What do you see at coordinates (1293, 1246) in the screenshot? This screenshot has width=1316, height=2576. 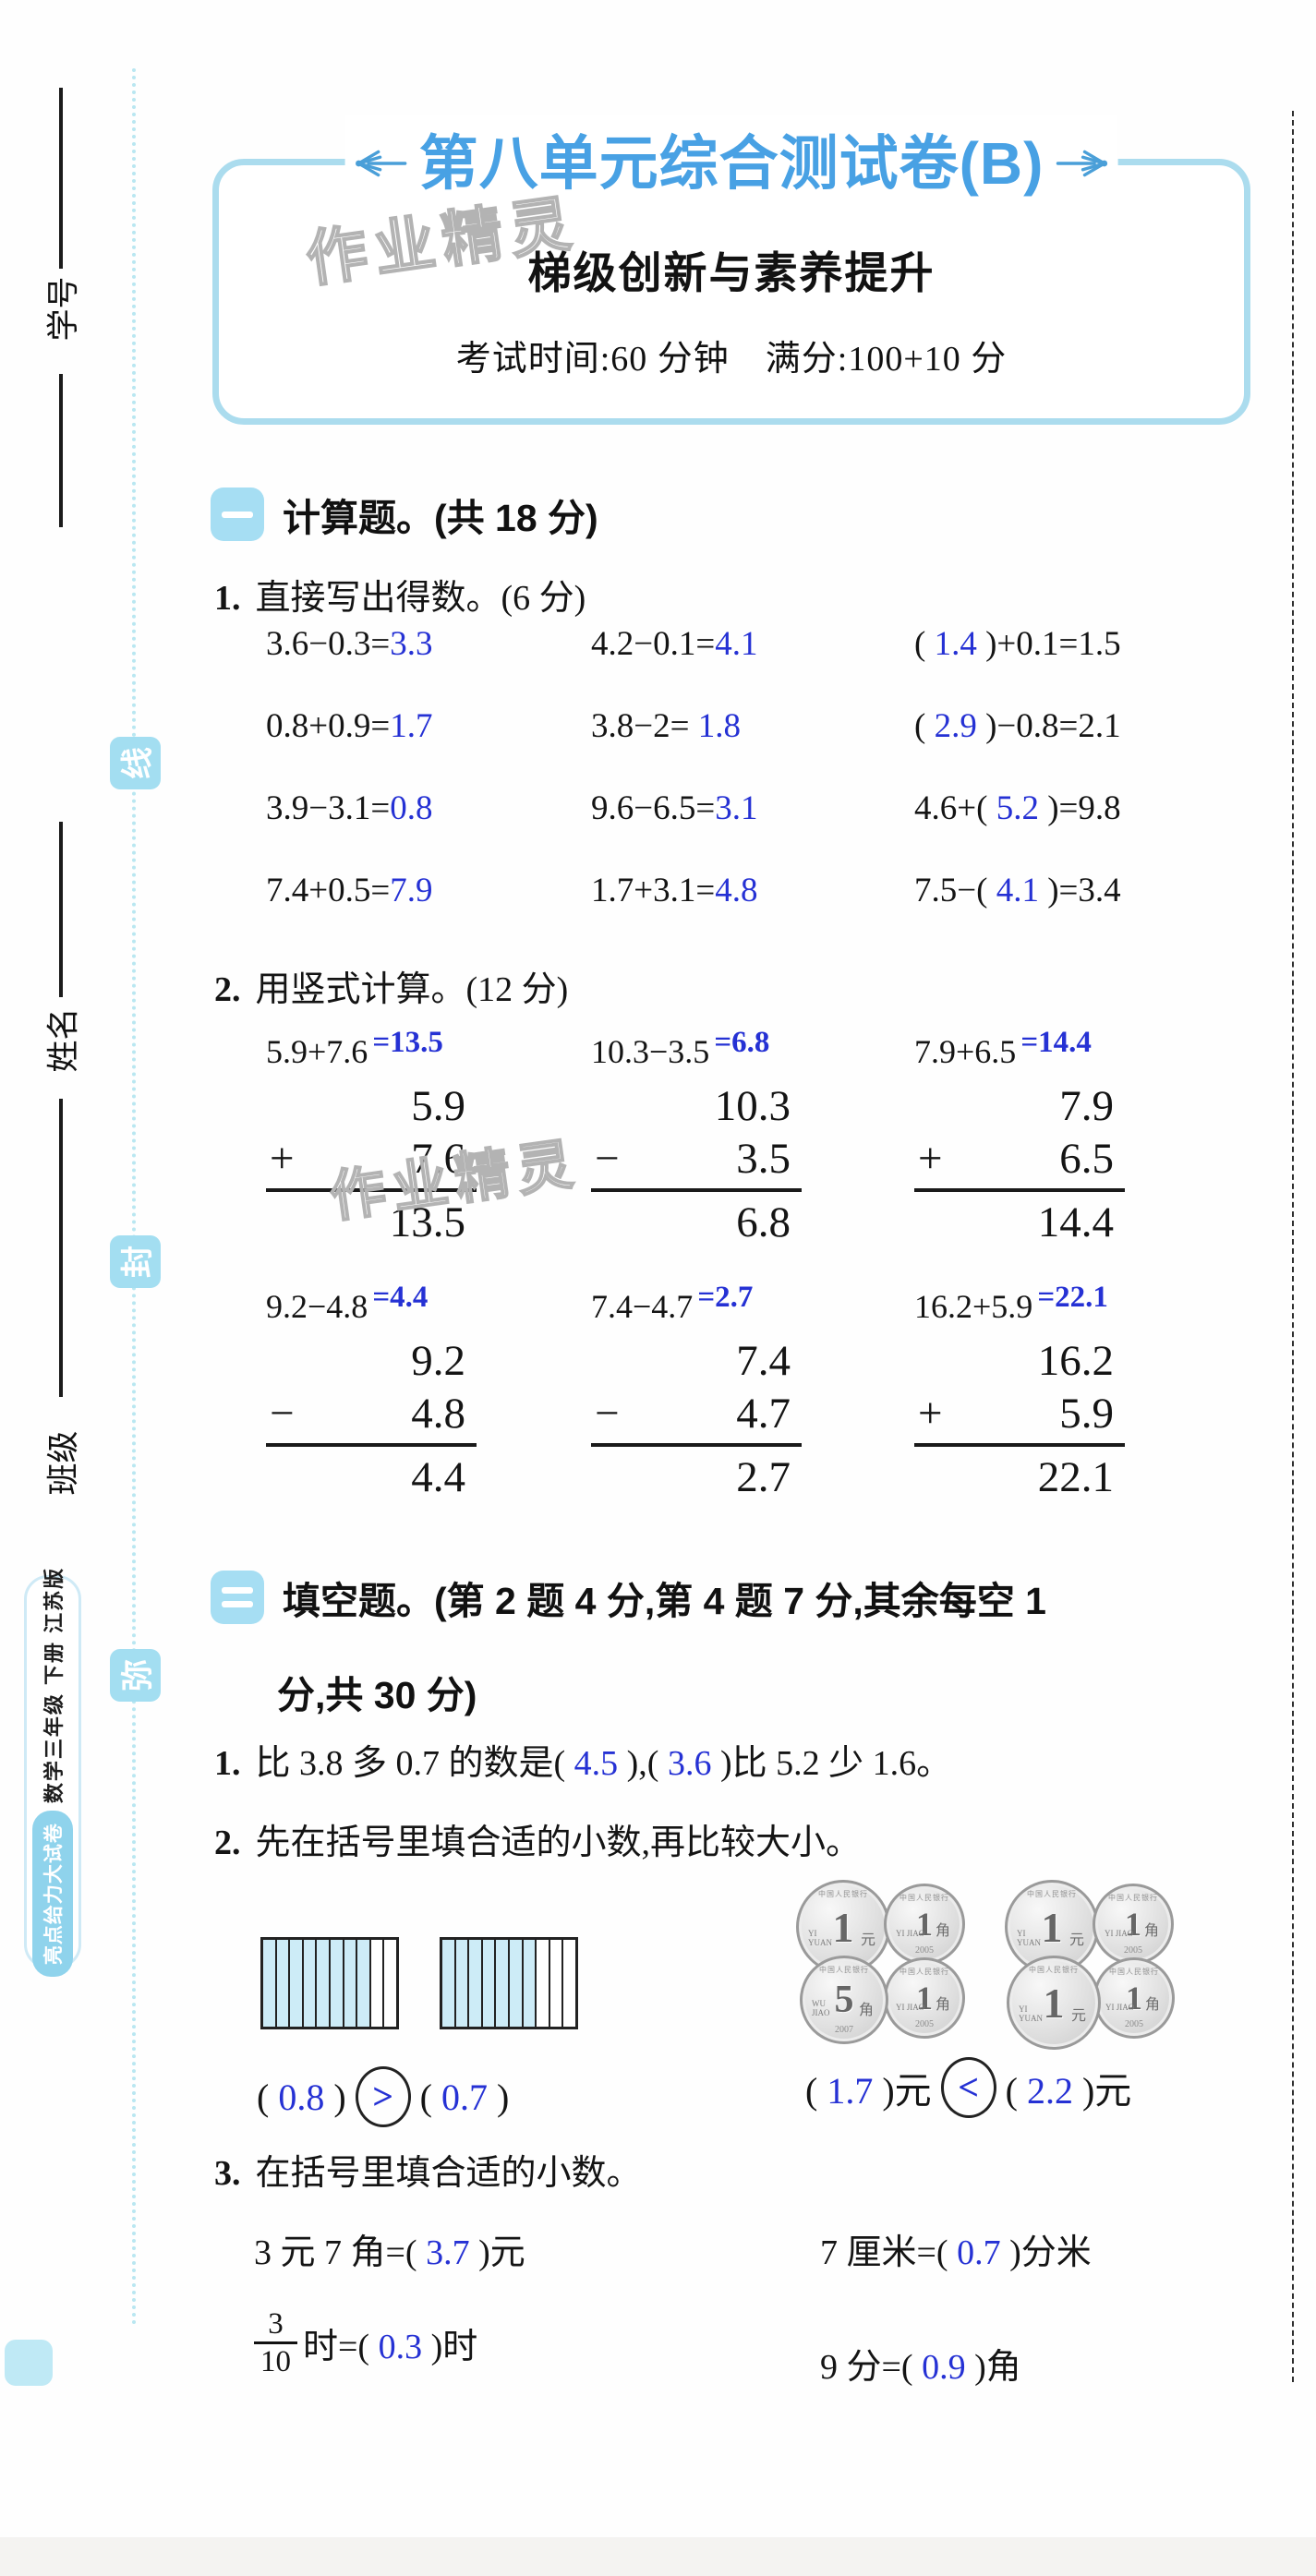 I see `page-right-border` at bounding box center [1293, 1246].